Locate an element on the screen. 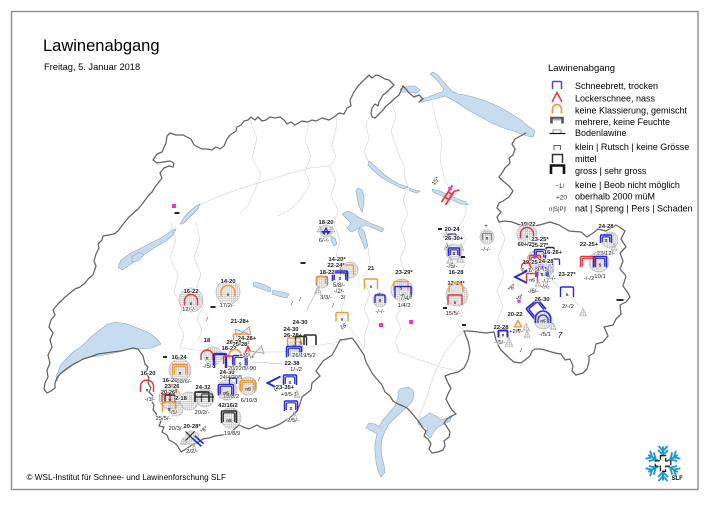  svg-text: gross | sehr gross is located at coordinates (611, 171).